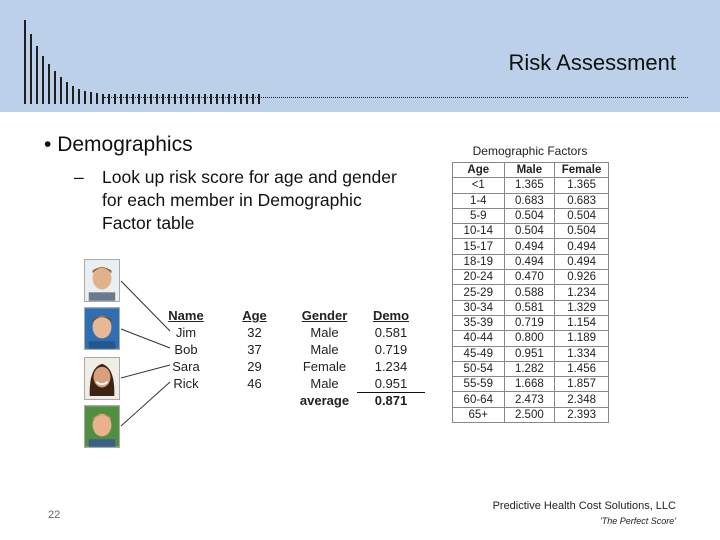 The image size is (720, 540). I want to click on member-photo-bob, so click(102, 328).